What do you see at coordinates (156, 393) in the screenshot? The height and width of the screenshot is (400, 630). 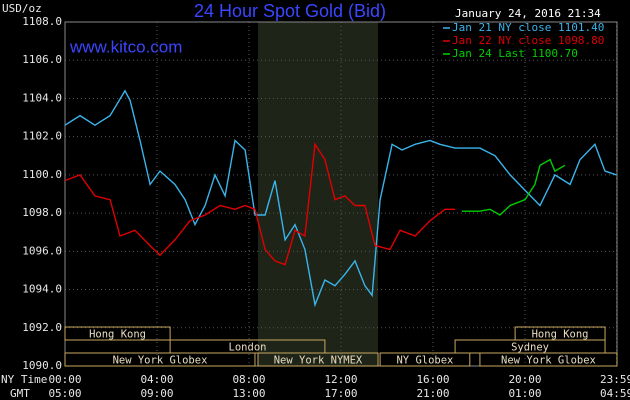 I see `x2-tick-label: 09:00` at bounding box center [156, 393].